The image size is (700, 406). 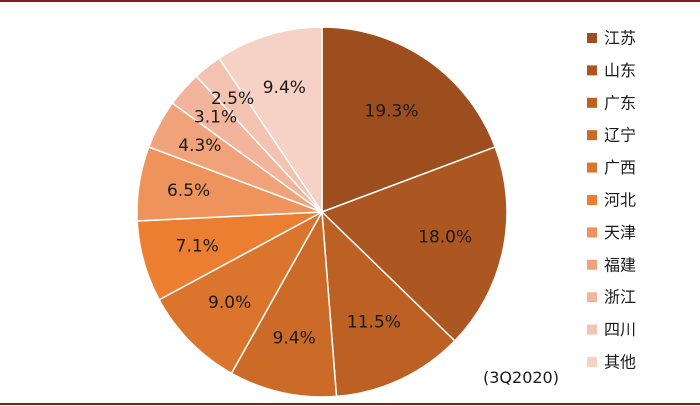 What do you see at coordinates (620, 232) in the screenshot?
I see `legend-label-7: 天津` at bounding box center [620, 232].